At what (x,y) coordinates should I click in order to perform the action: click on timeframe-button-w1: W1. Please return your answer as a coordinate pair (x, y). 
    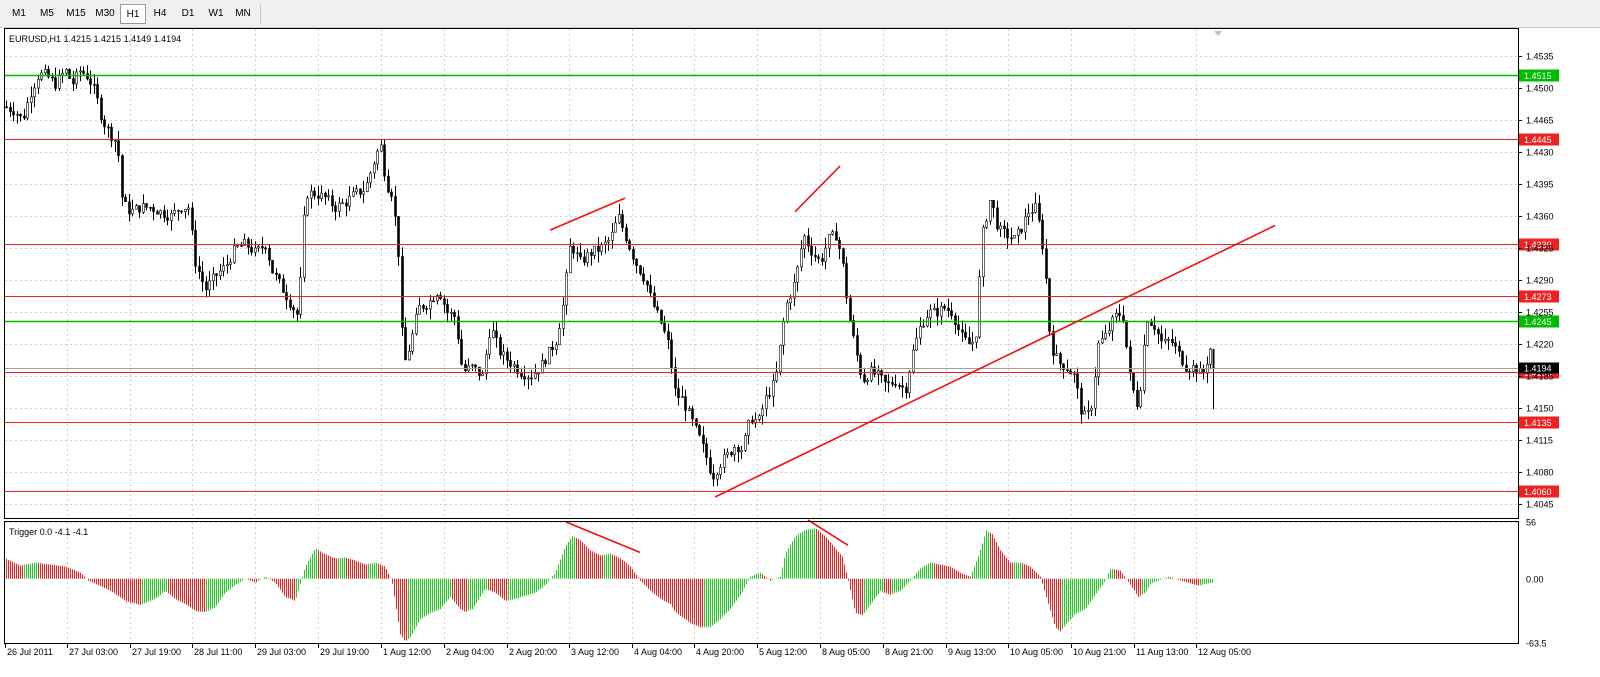
    Looking at the image, I should click on (216, 13).